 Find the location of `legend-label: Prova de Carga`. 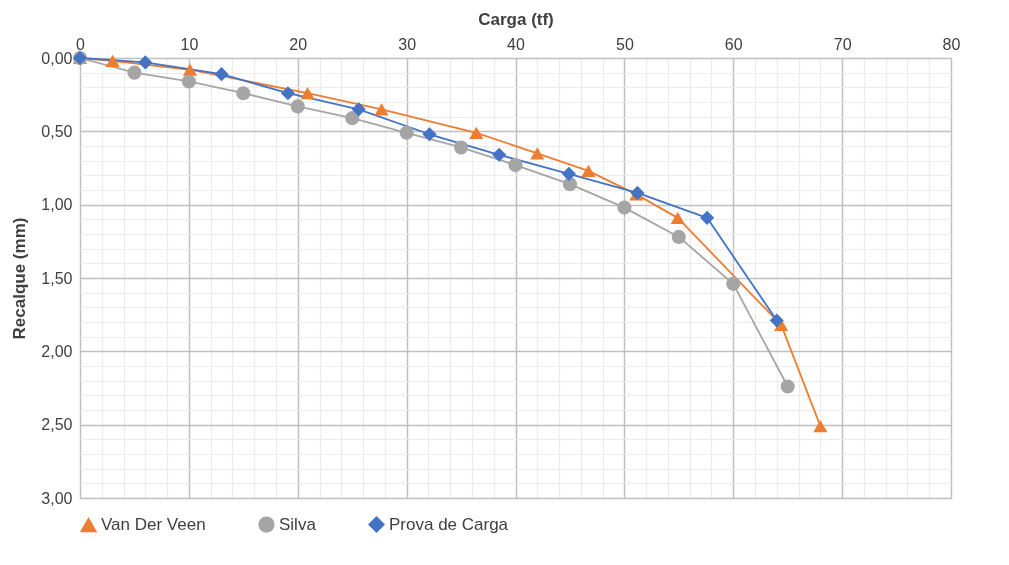

legend-label: Prova de Carga is located at coordinates (449, 524).